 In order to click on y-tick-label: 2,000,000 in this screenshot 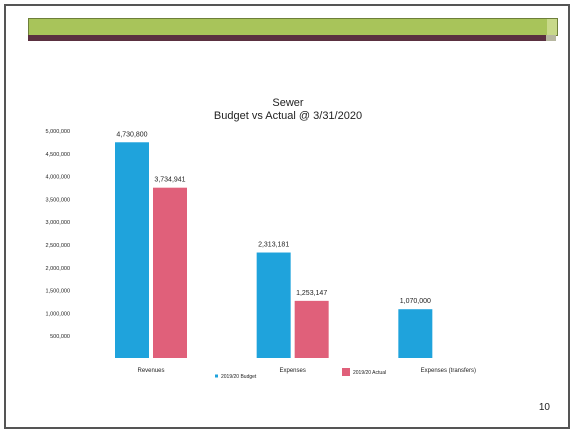, I will do `click(58, 269)`.